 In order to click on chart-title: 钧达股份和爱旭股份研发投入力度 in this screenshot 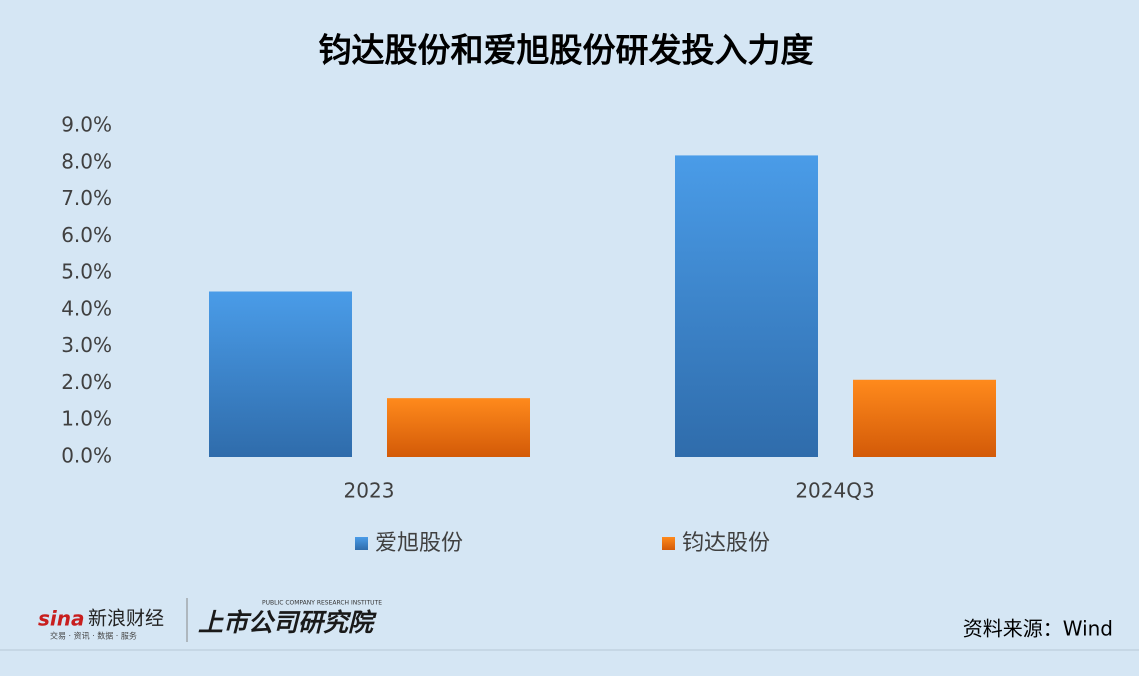, I will do `click(566, 50)`.